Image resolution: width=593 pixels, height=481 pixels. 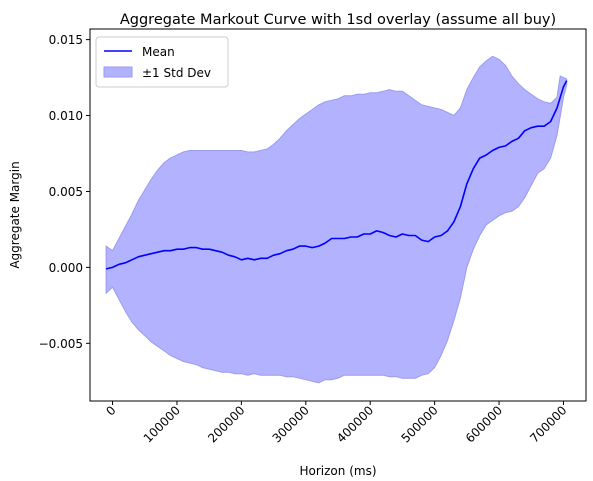 I want to click on x-tick-label: 300000, so click(x=291, y=424).